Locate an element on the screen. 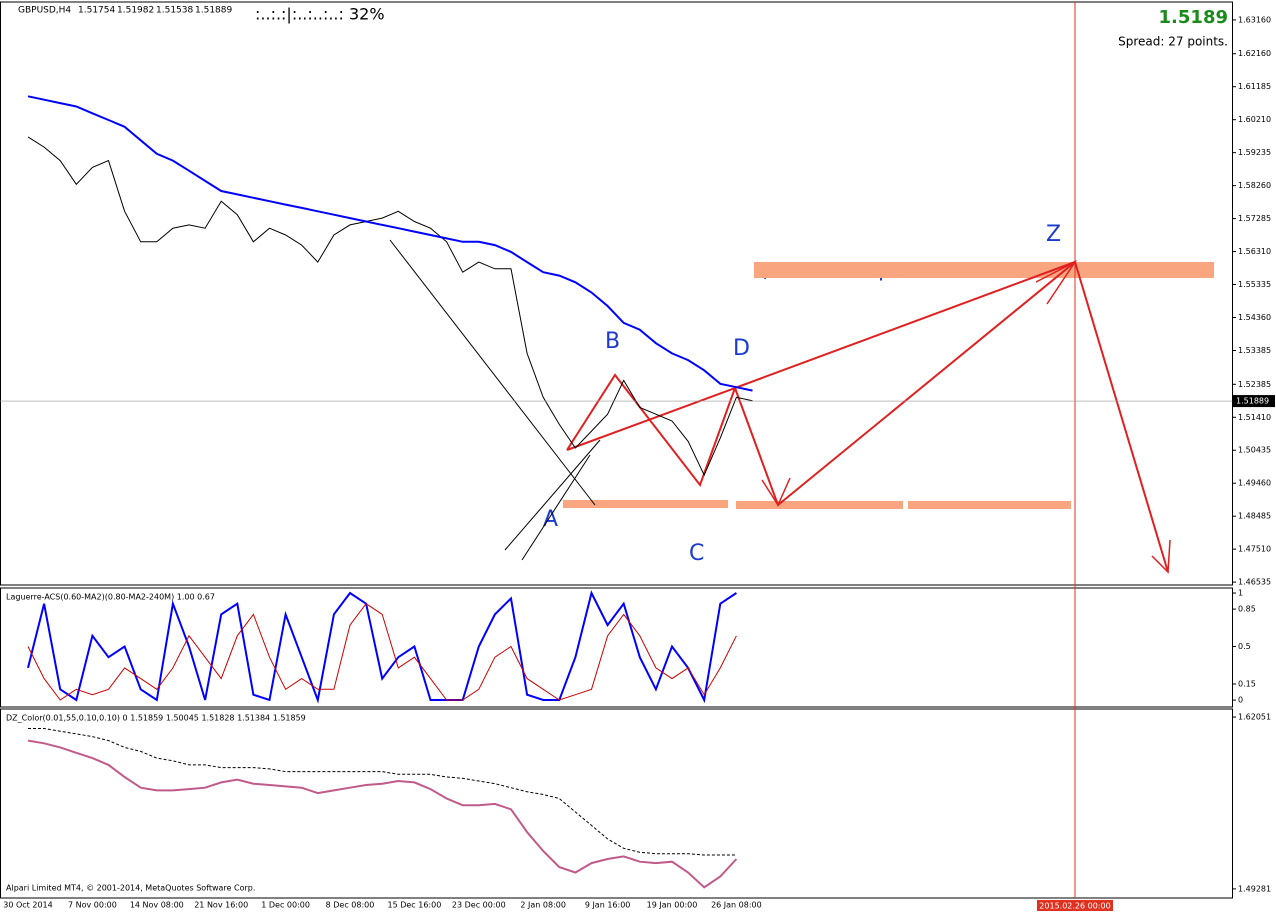 Image resolution: width=1276 pixels, height=914 pixels. y-tick-label: 1.63160 is located at coordinates (1254, 19).